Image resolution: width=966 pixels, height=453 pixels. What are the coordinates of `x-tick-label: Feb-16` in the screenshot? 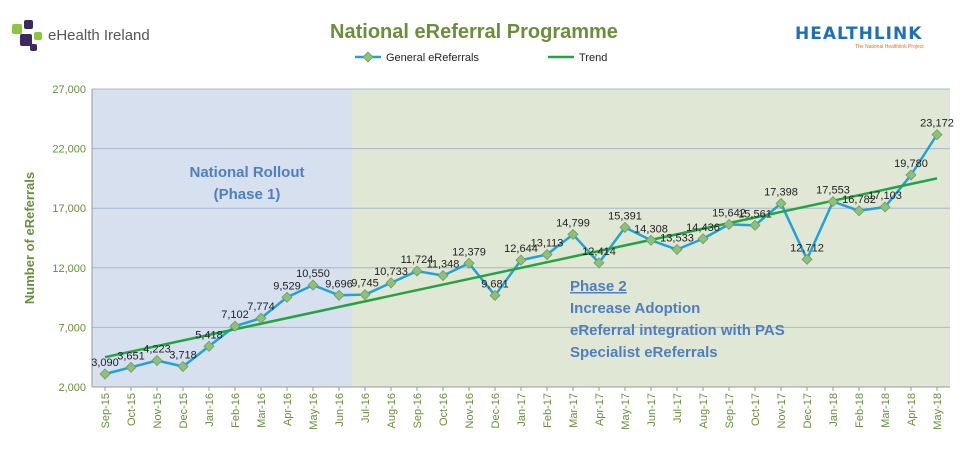 It's located at (236, 410).